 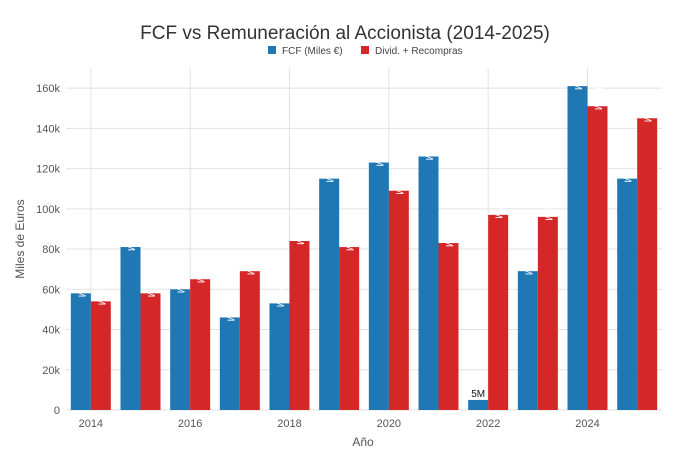 I want to click on y-axis-title: Miles de Euros, so click(x=20, y=238).